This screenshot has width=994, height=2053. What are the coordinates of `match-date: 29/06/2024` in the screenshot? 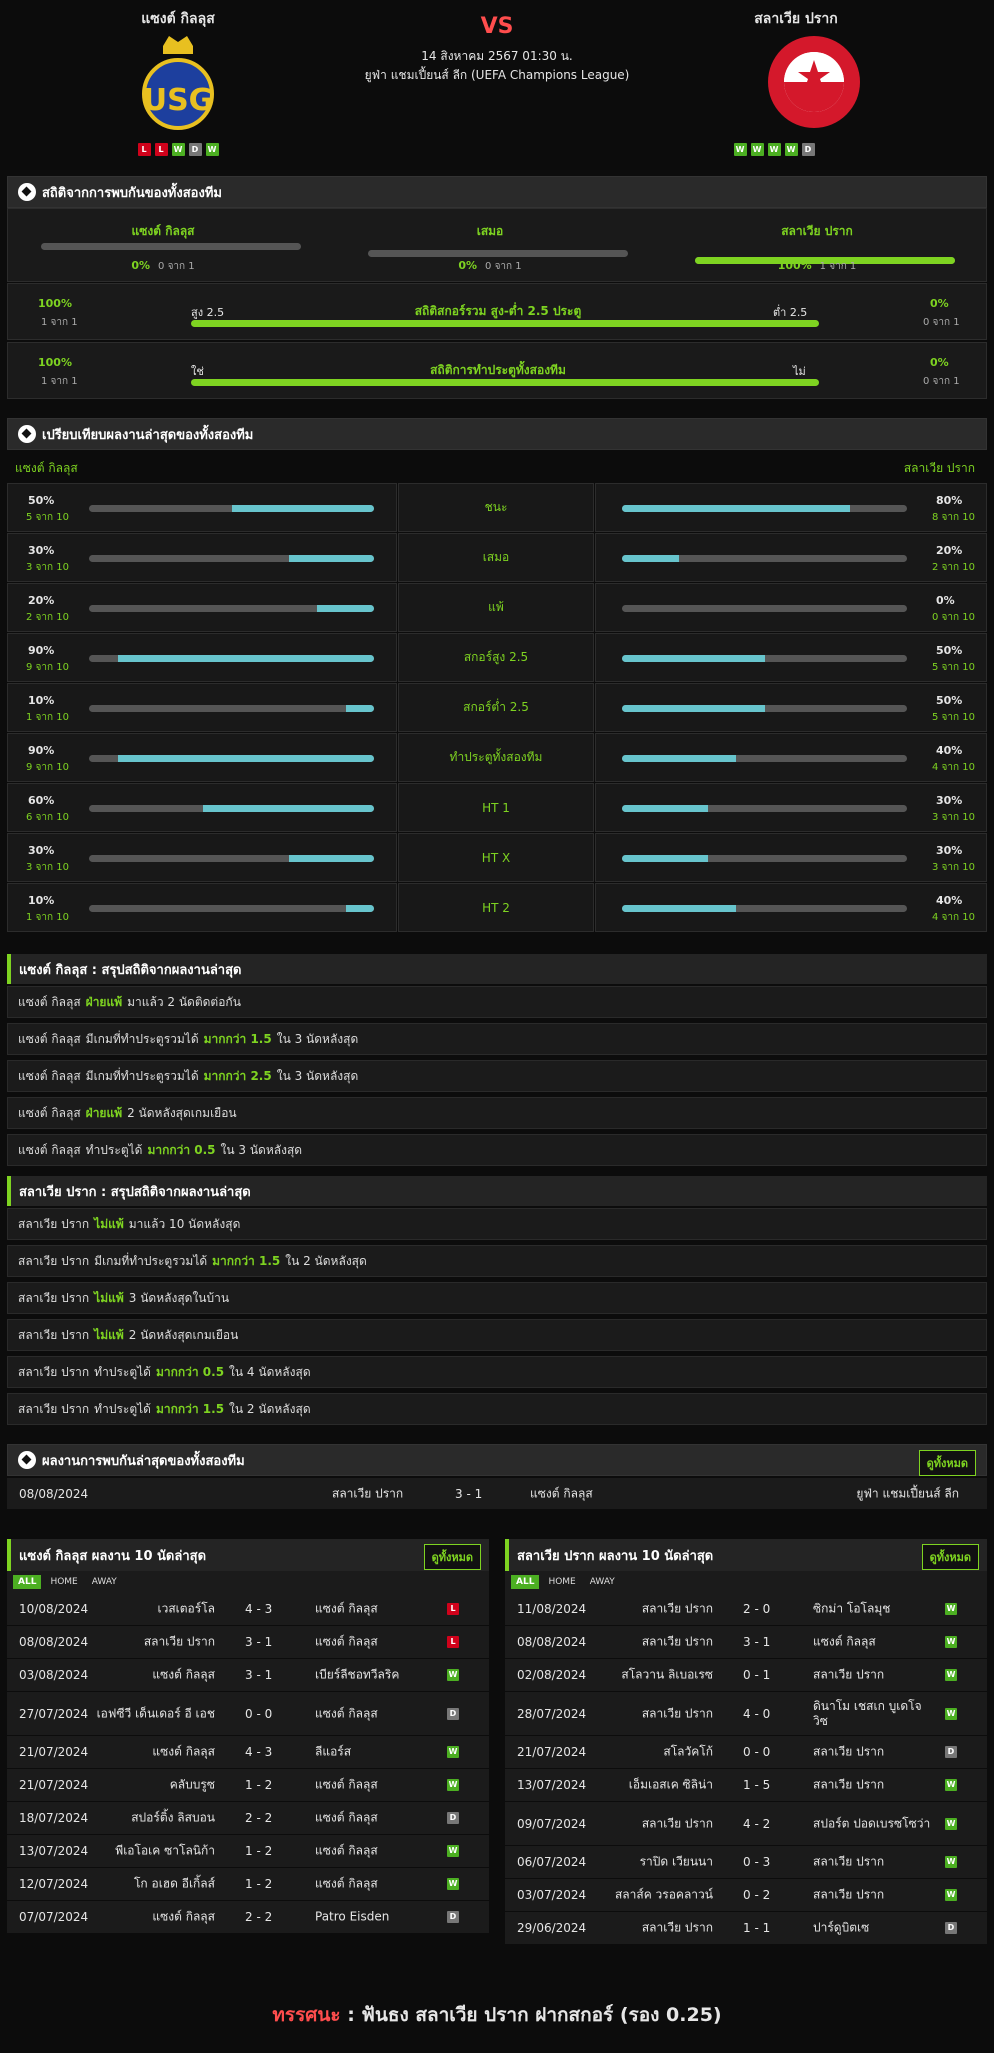 It's located at (552, 1928).